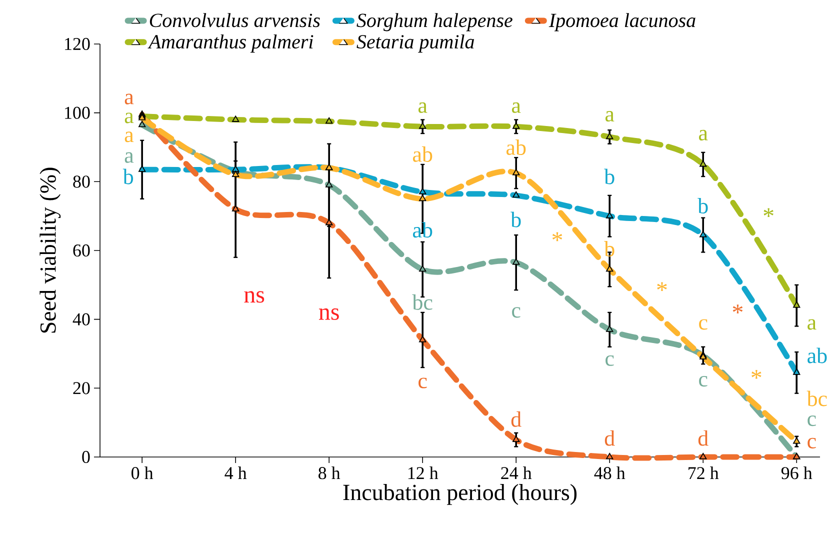 This screenshot has height=534, width=835. What do you see at coordinates (81, 250) in the screenshot?
I see `y-tick-label: 60` at bounding box center [81, 250].